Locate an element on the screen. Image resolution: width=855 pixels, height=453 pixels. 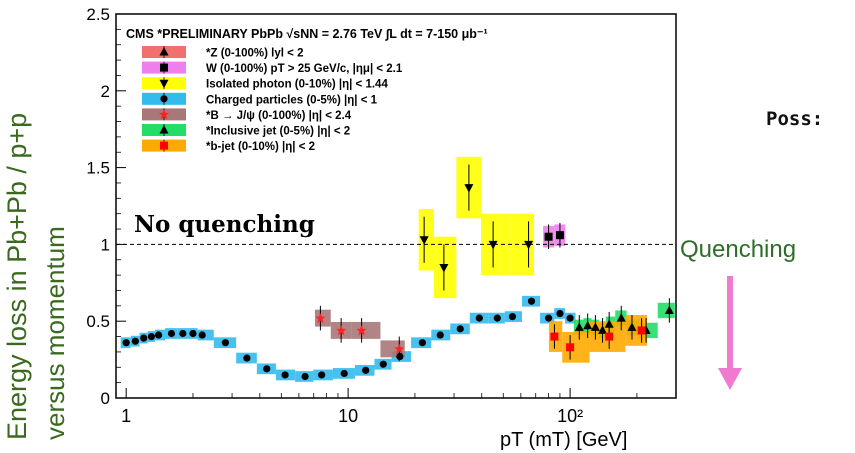
x-axis-label: pT (mT) [GeV] is located at coordinates (563, 440).